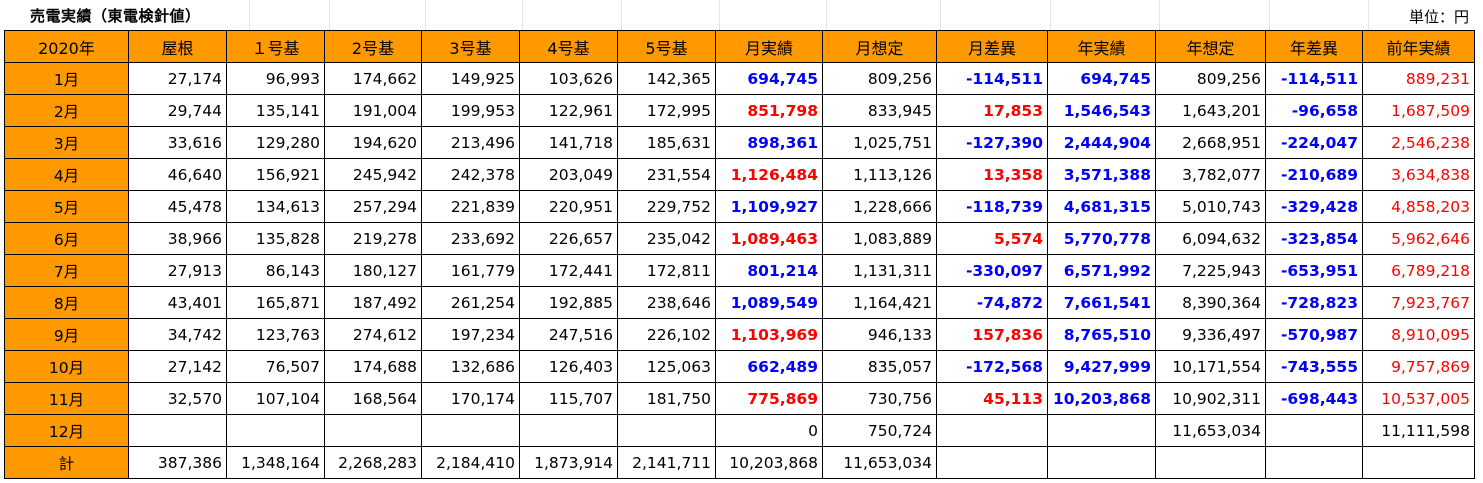  Describe the element at coordinates (66, 270) in the screenshot. I see `row-label-cell: 7月` at that location.